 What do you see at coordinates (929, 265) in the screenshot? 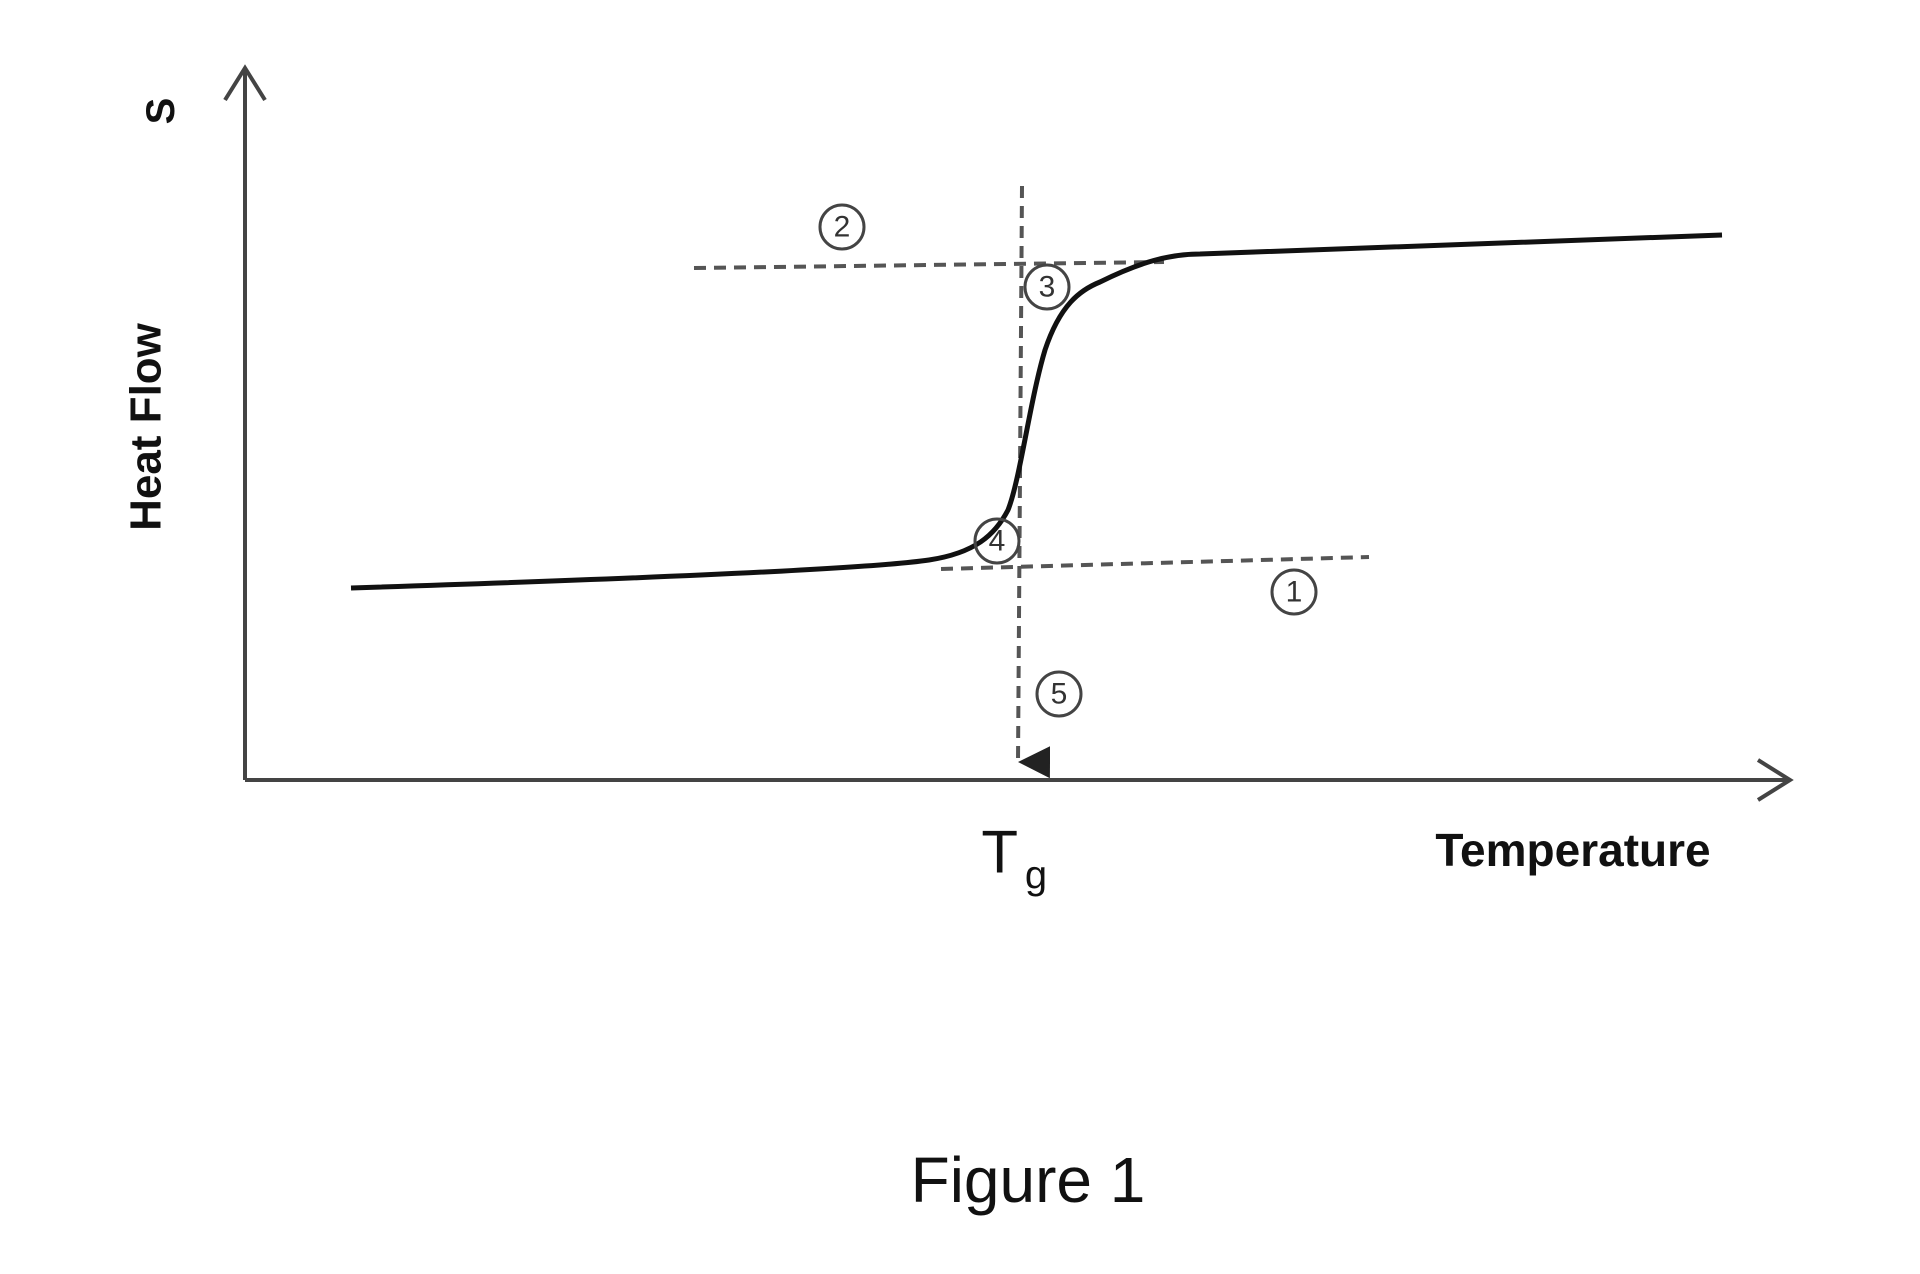
I see `upper-baseline` at bounding box center [929, 265].